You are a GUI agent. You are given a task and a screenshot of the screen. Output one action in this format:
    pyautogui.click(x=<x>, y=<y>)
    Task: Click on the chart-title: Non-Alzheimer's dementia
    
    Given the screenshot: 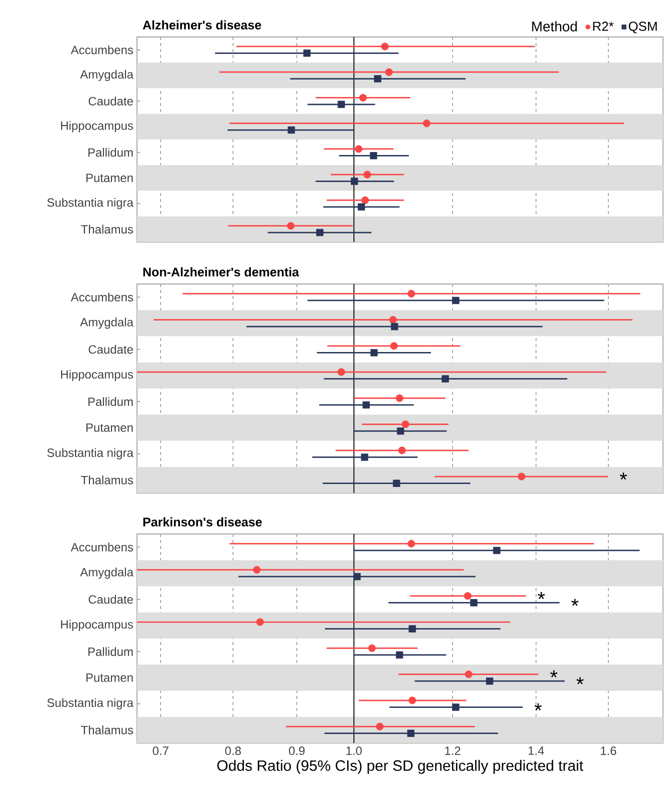 What is the action you would take?
    pyautogui.click(x=221, y=271)
    